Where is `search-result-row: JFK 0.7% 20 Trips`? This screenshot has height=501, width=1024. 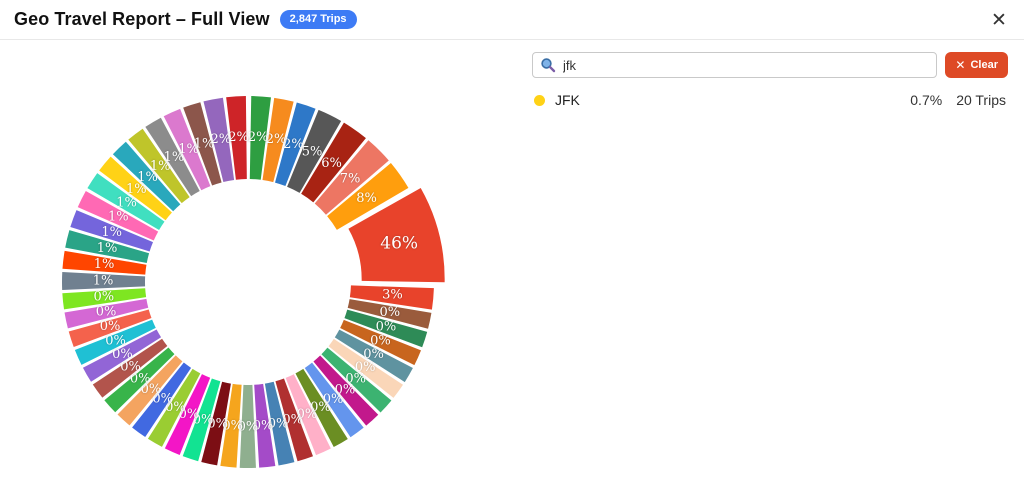 search-result-row: JFK 0.7% 20 Trips is located at coordinates (770, 100).